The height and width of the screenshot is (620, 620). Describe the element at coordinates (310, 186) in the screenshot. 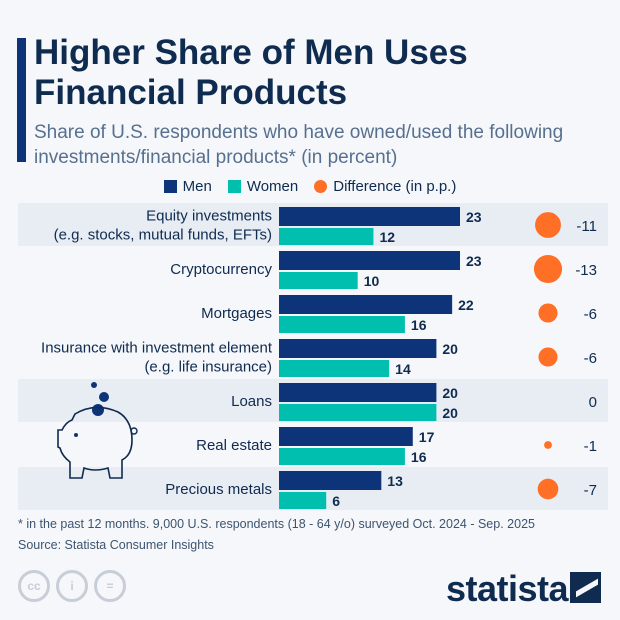

I see `legend: Men Women Difference (in p.p.)` at that location.